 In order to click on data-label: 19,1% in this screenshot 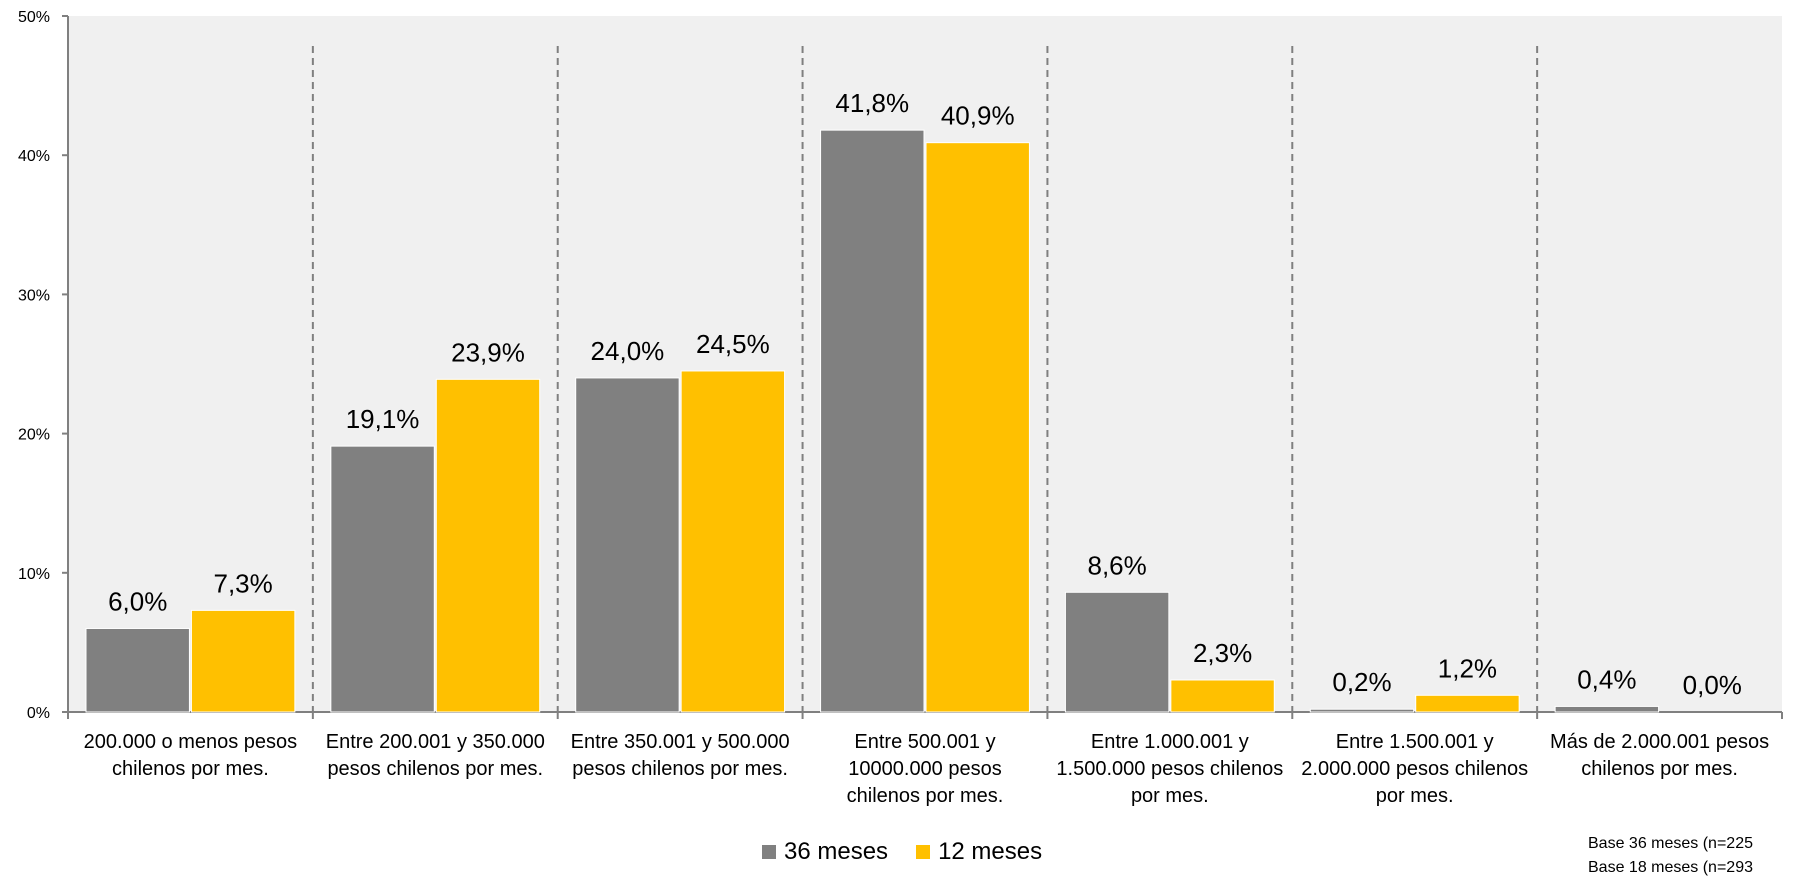, I will do `click(383, 419)`.